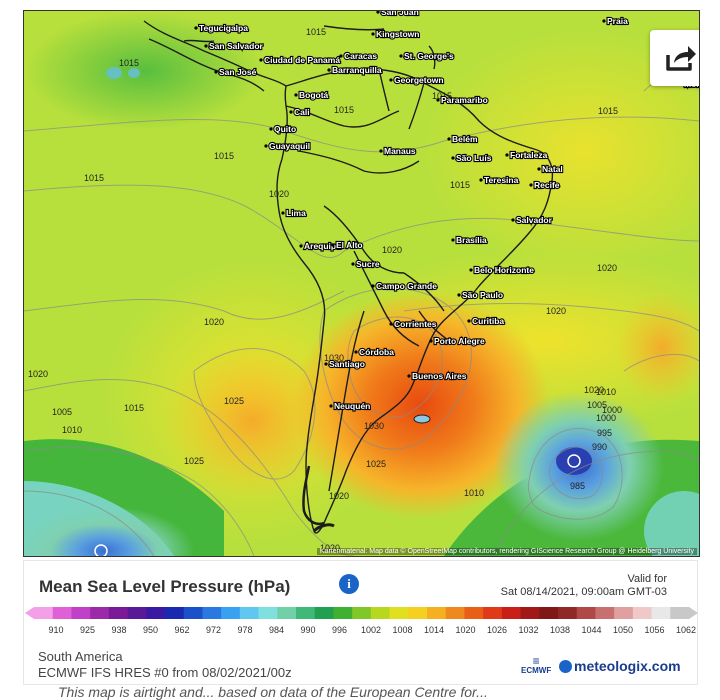  I want to click on city-label: Georgetown, so click(419, 80).